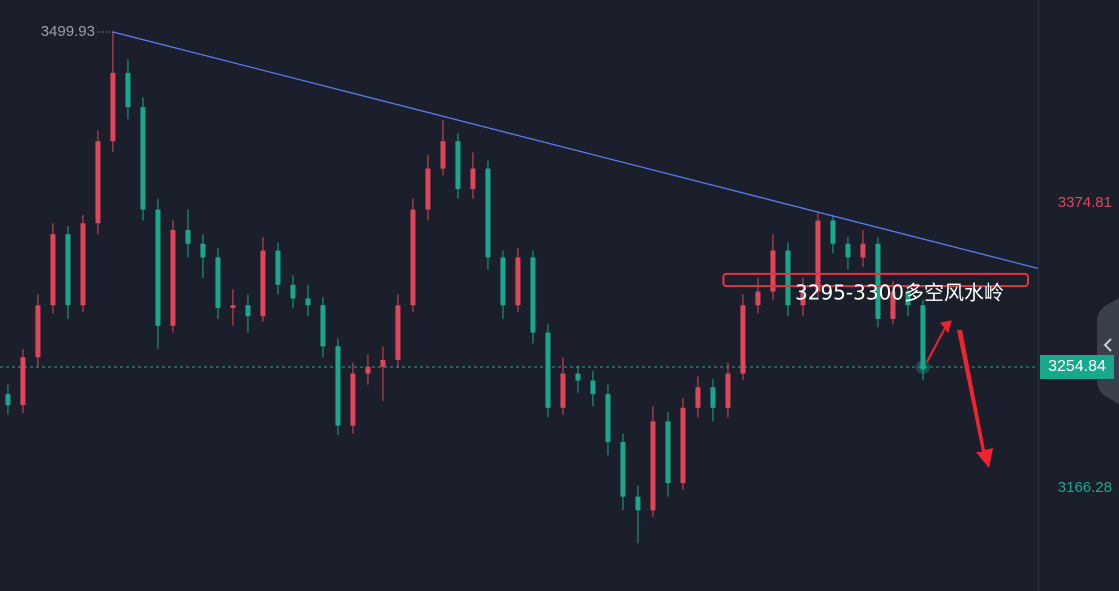 This screenshot has width=1119, height=591. I want to click on last-price-label: 3254.84, so click(1077, 366).